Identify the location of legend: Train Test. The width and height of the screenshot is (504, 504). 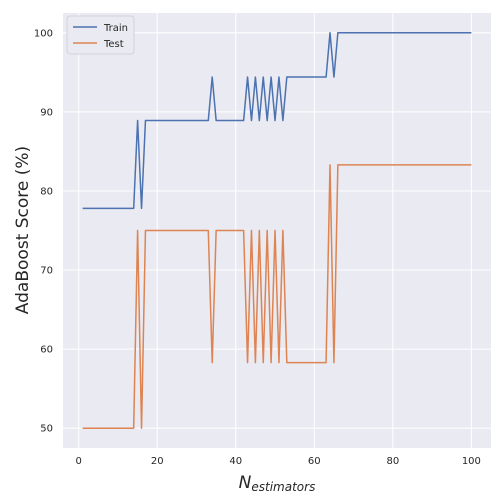
(100, 35).